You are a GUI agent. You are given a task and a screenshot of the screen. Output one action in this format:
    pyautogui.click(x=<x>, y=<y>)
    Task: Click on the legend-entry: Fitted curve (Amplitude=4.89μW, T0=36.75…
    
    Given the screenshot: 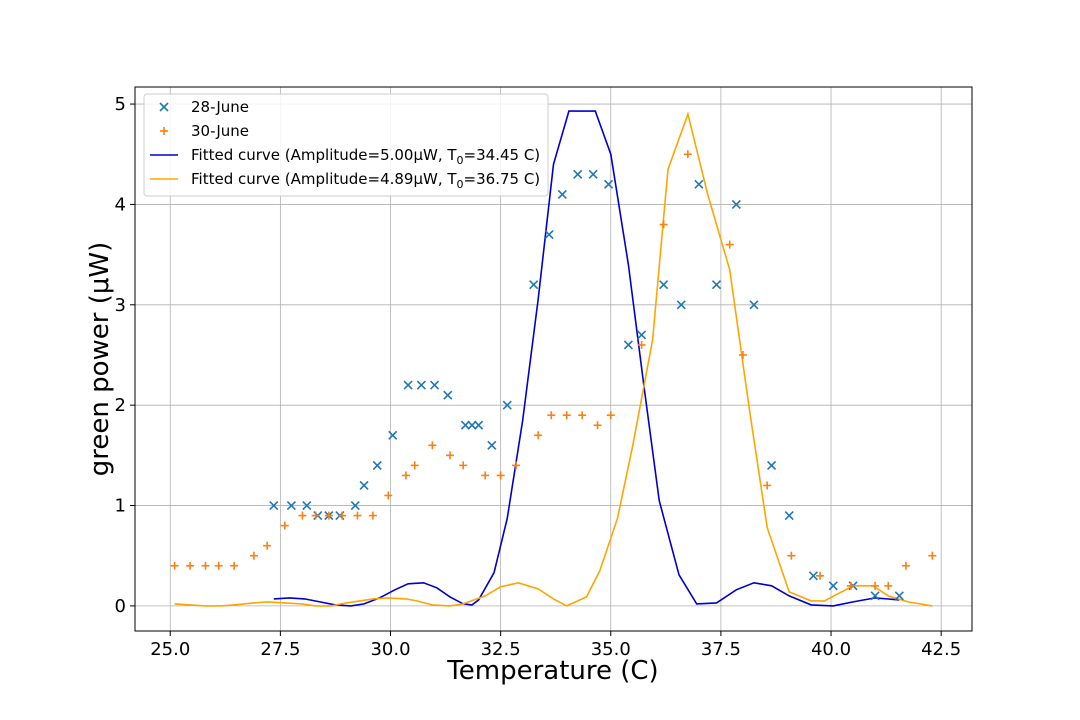 What is the action you would take?
    pyautogui.click(x=365, y=180)
    